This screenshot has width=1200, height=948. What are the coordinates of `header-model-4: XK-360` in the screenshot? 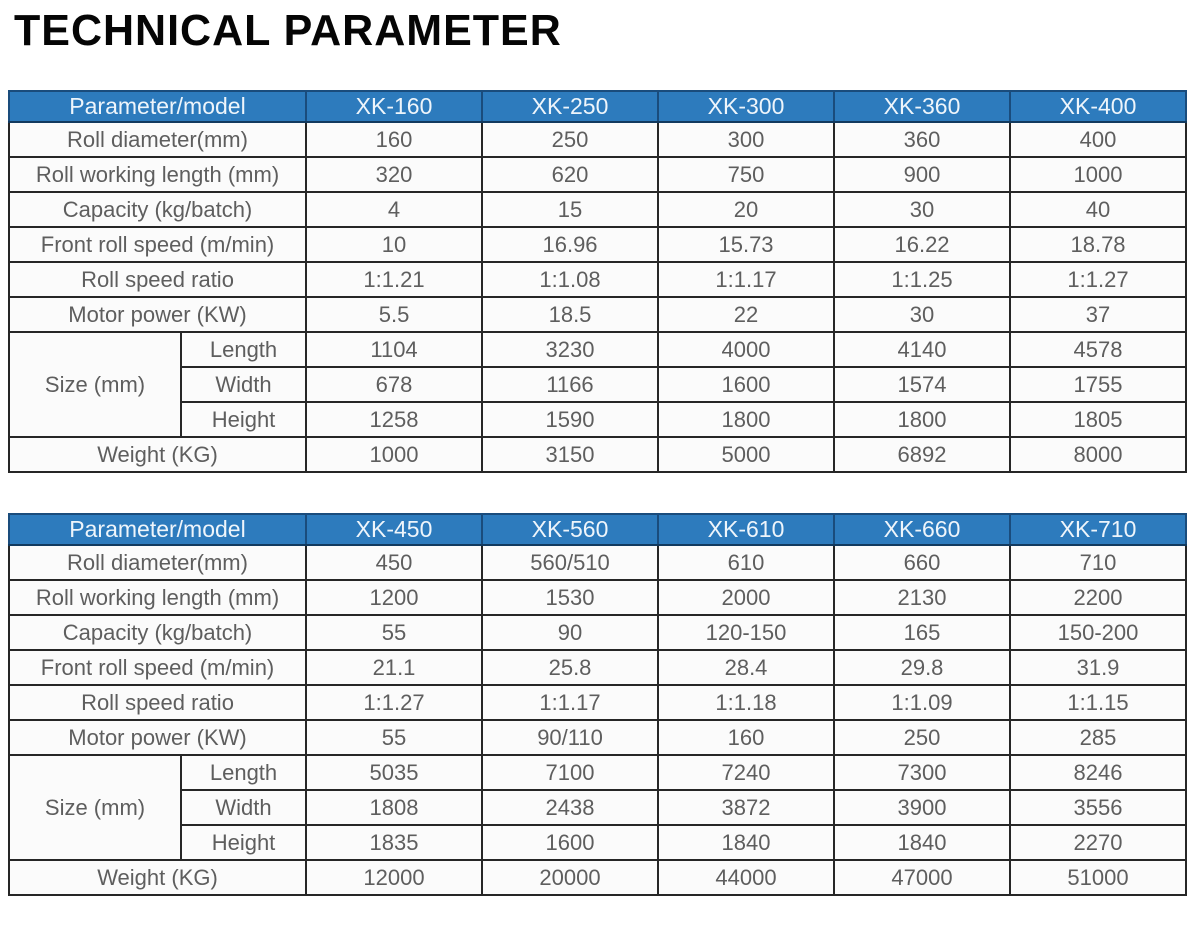 It's located at (922, 106).